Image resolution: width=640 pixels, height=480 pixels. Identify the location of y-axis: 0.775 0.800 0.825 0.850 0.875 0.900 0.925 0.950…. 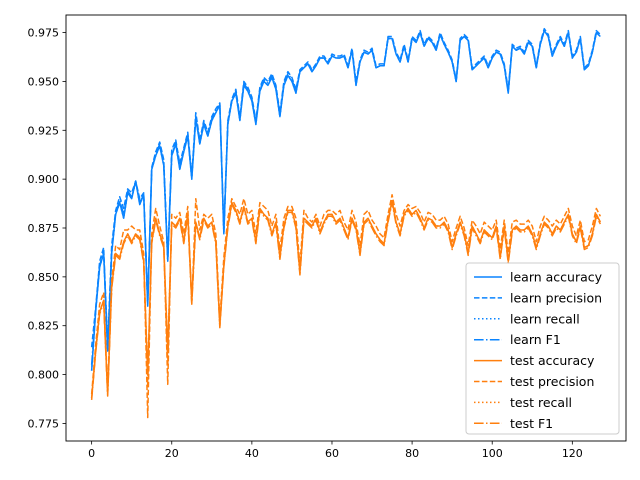
(47, 228).